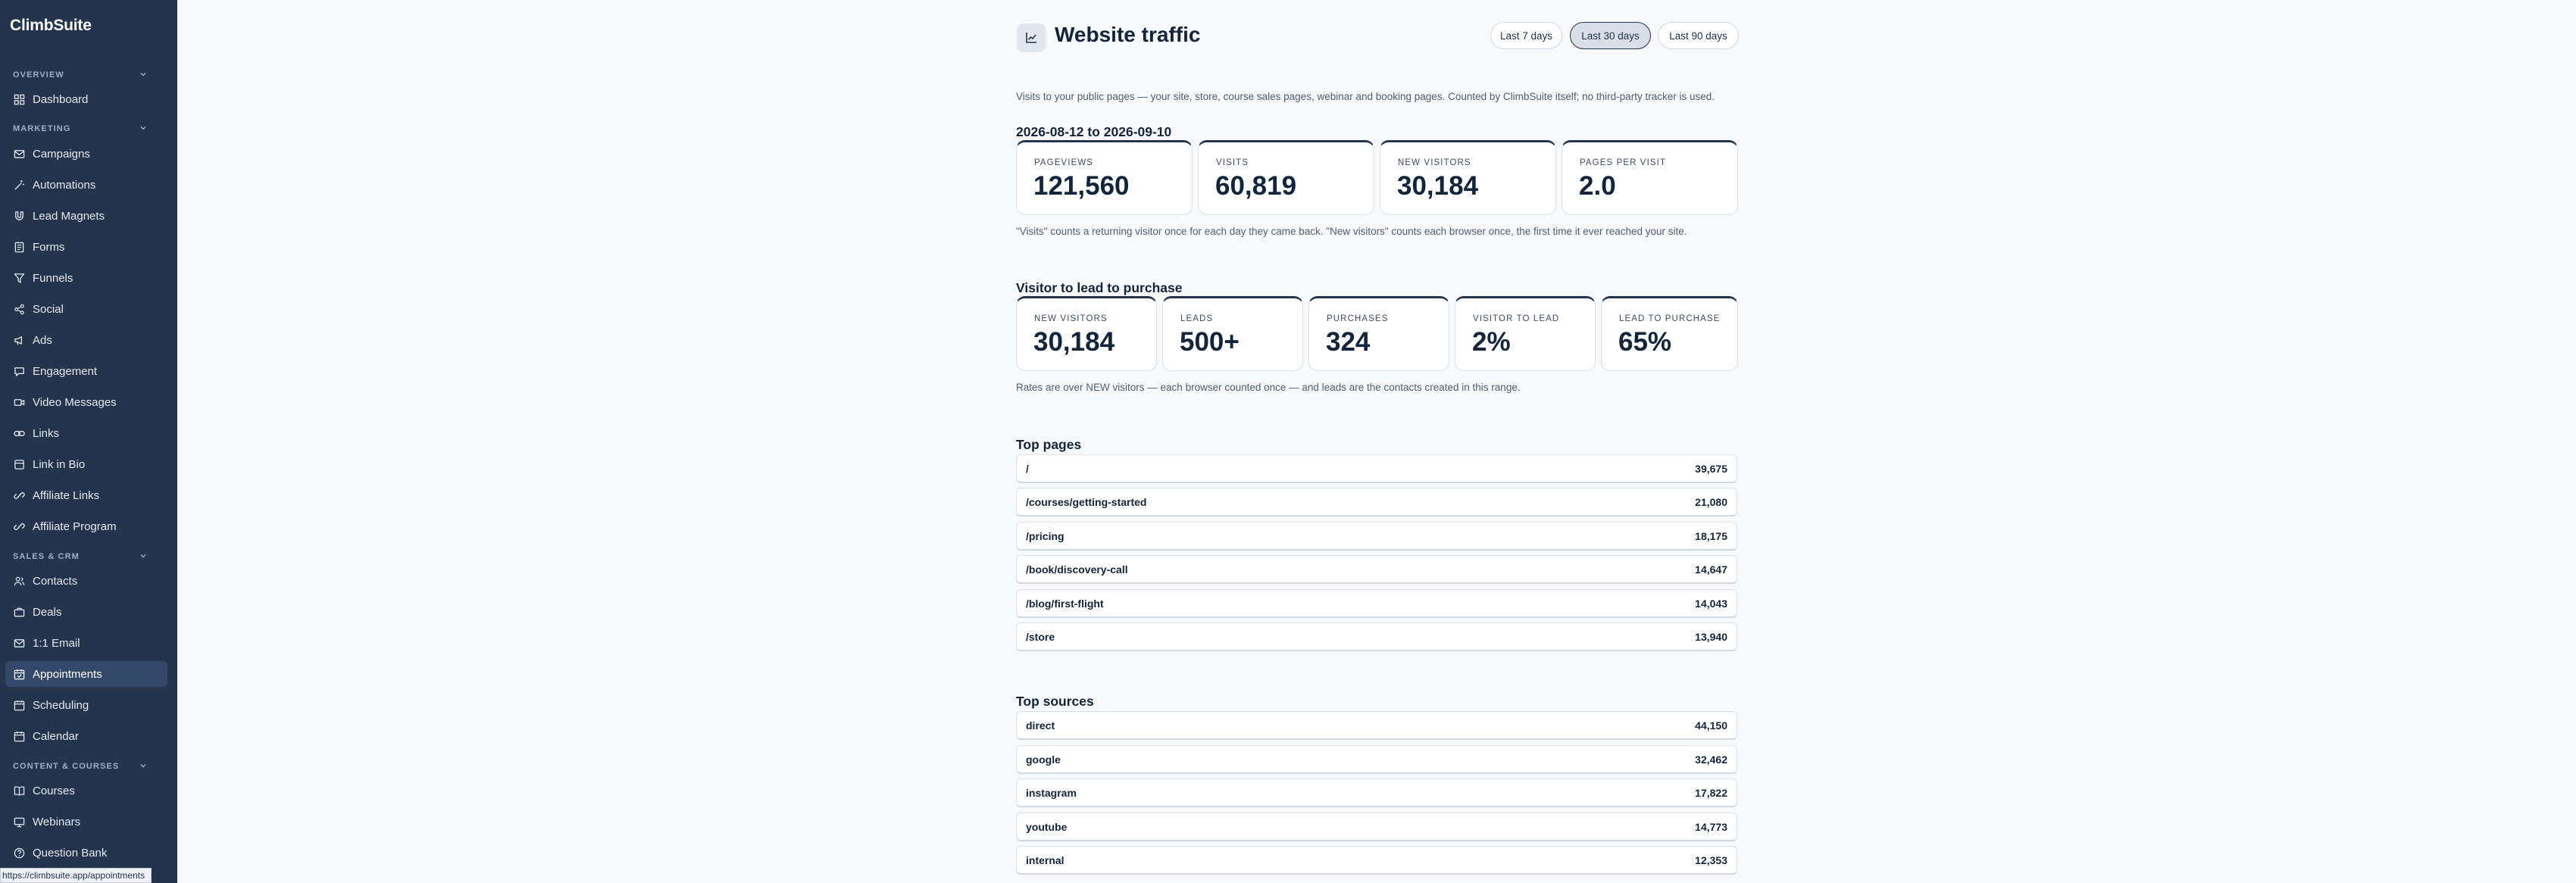  What do you see at coordinates (1055, 702) in the screenshot?
I see `top-sources-heading: Top sources` at bounding box center [1055, 702].